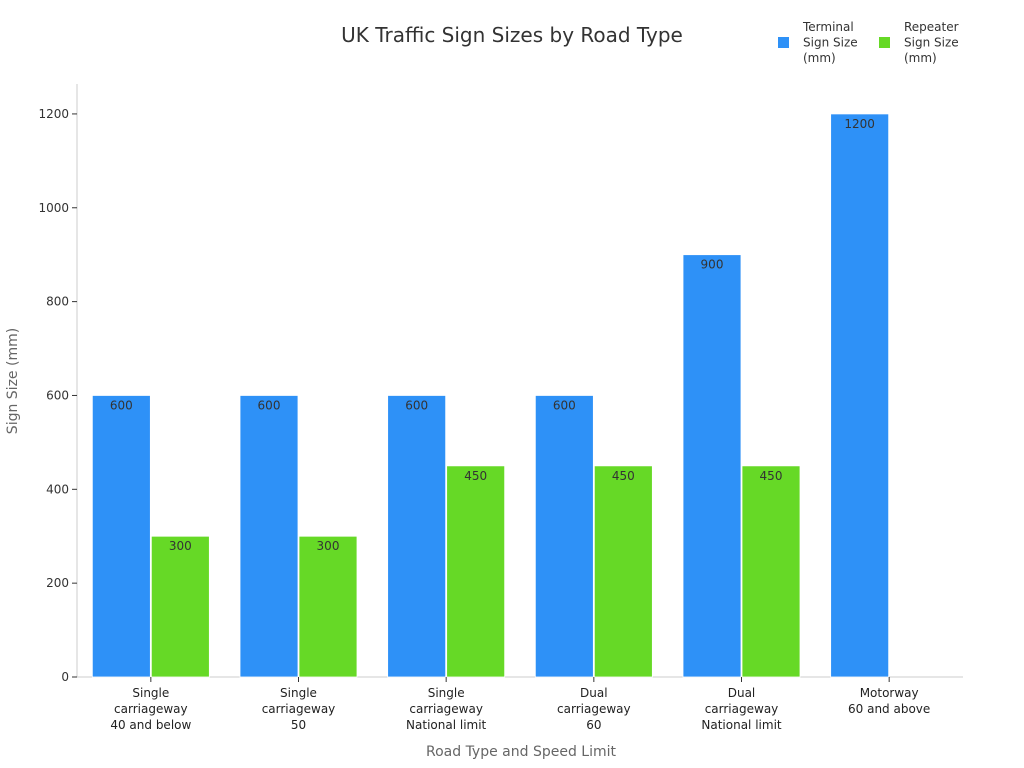 The width and height of the screenshot is (1024, 768). What do you see at coordinates (53, 208) in the screenshot?
I see `y-tick-label: 1000` at bounding box center [53, 208].